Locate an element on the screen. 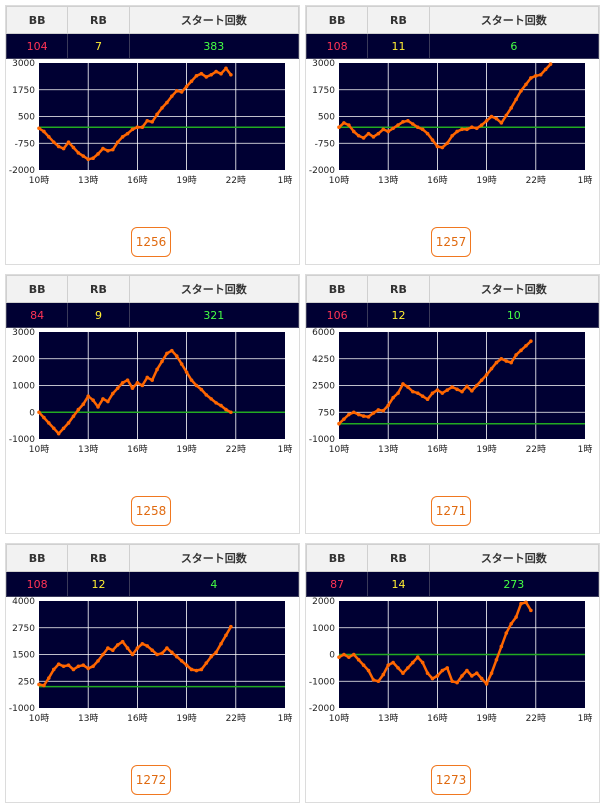 The width and height of the screenshot is (600, 812). machine-number-button: 1271 is located at coordinates (451, 511).